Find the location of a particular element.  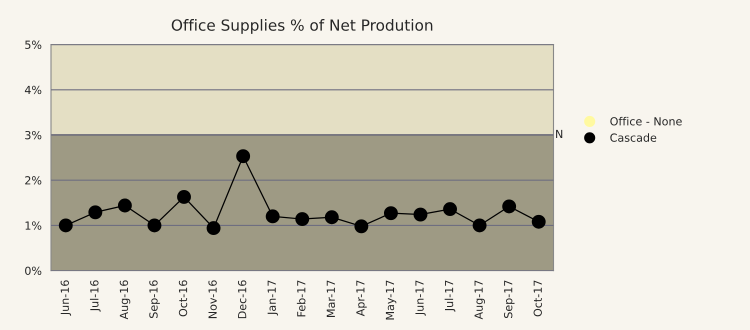

y-tick-label: 4% is located at coordinates (33, 90).